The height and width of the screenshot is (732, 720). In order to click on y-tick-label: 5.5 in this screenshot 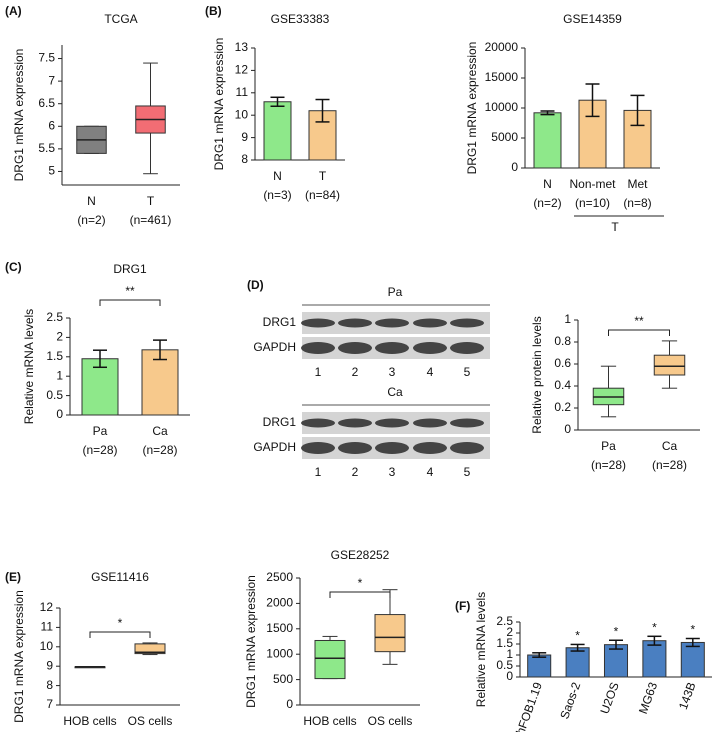, I will do `click(46, 148)`.